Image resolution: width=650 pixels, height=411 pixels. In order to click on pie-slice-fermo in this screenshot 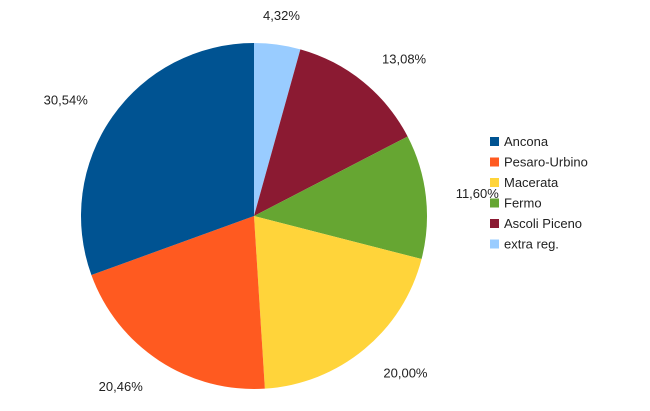, I will do `click(340, 198)`.